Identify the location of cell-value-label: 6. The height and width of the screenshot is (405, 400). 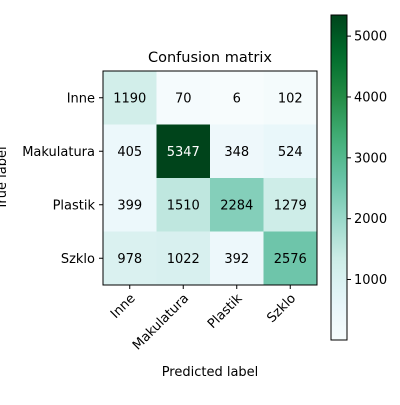
(237, 98).